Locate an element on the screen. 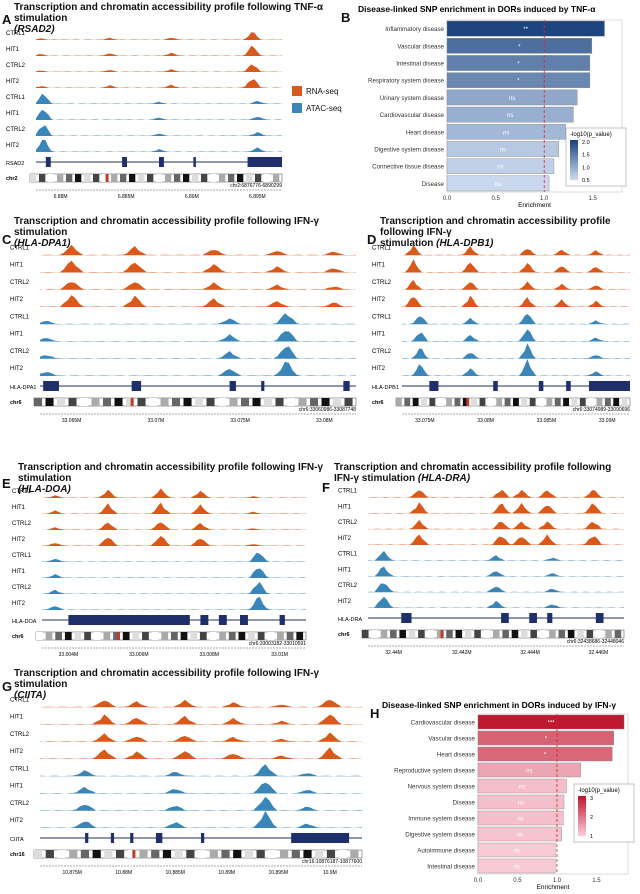 The height and width of the screenshot is (894, 640). panel-letter-d: D is located at coordinates (372, 239).